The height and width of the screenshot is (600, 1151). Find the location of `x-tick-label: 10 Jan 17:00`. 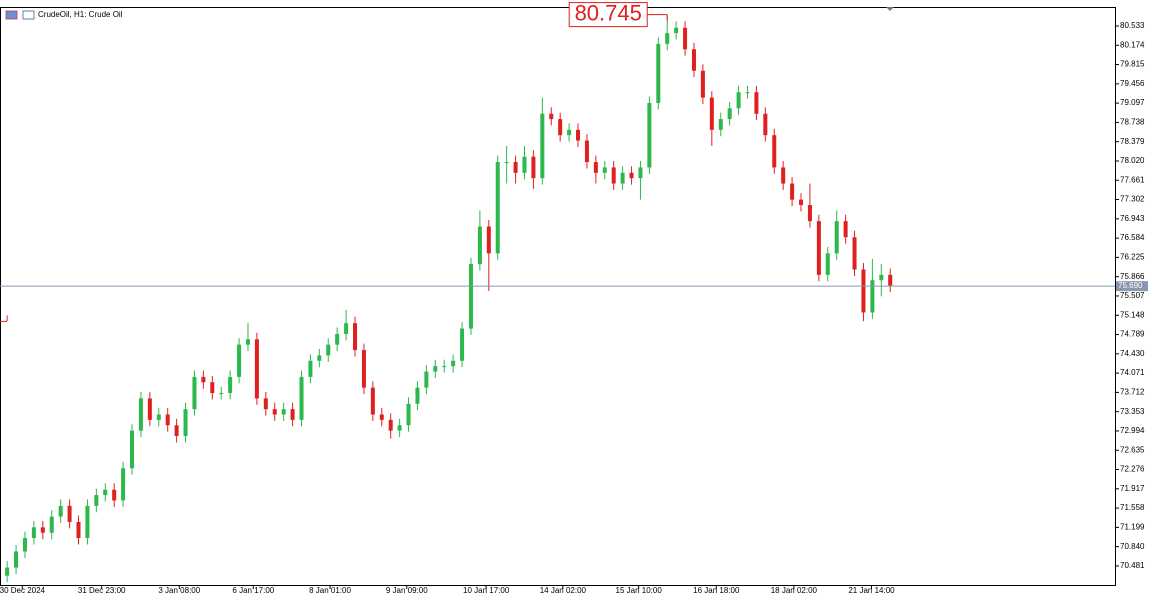

x-tick-label: 10 Jan 17:00 is located at coordinates (486, 590).